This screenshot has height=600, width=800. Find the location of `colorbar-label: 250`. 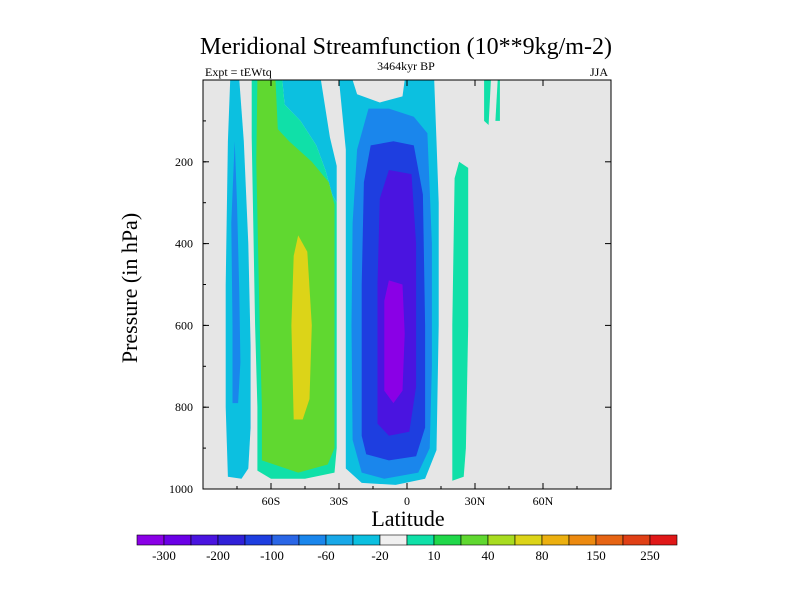

colorbar-label: 250 is located at coordinates (650, 555).